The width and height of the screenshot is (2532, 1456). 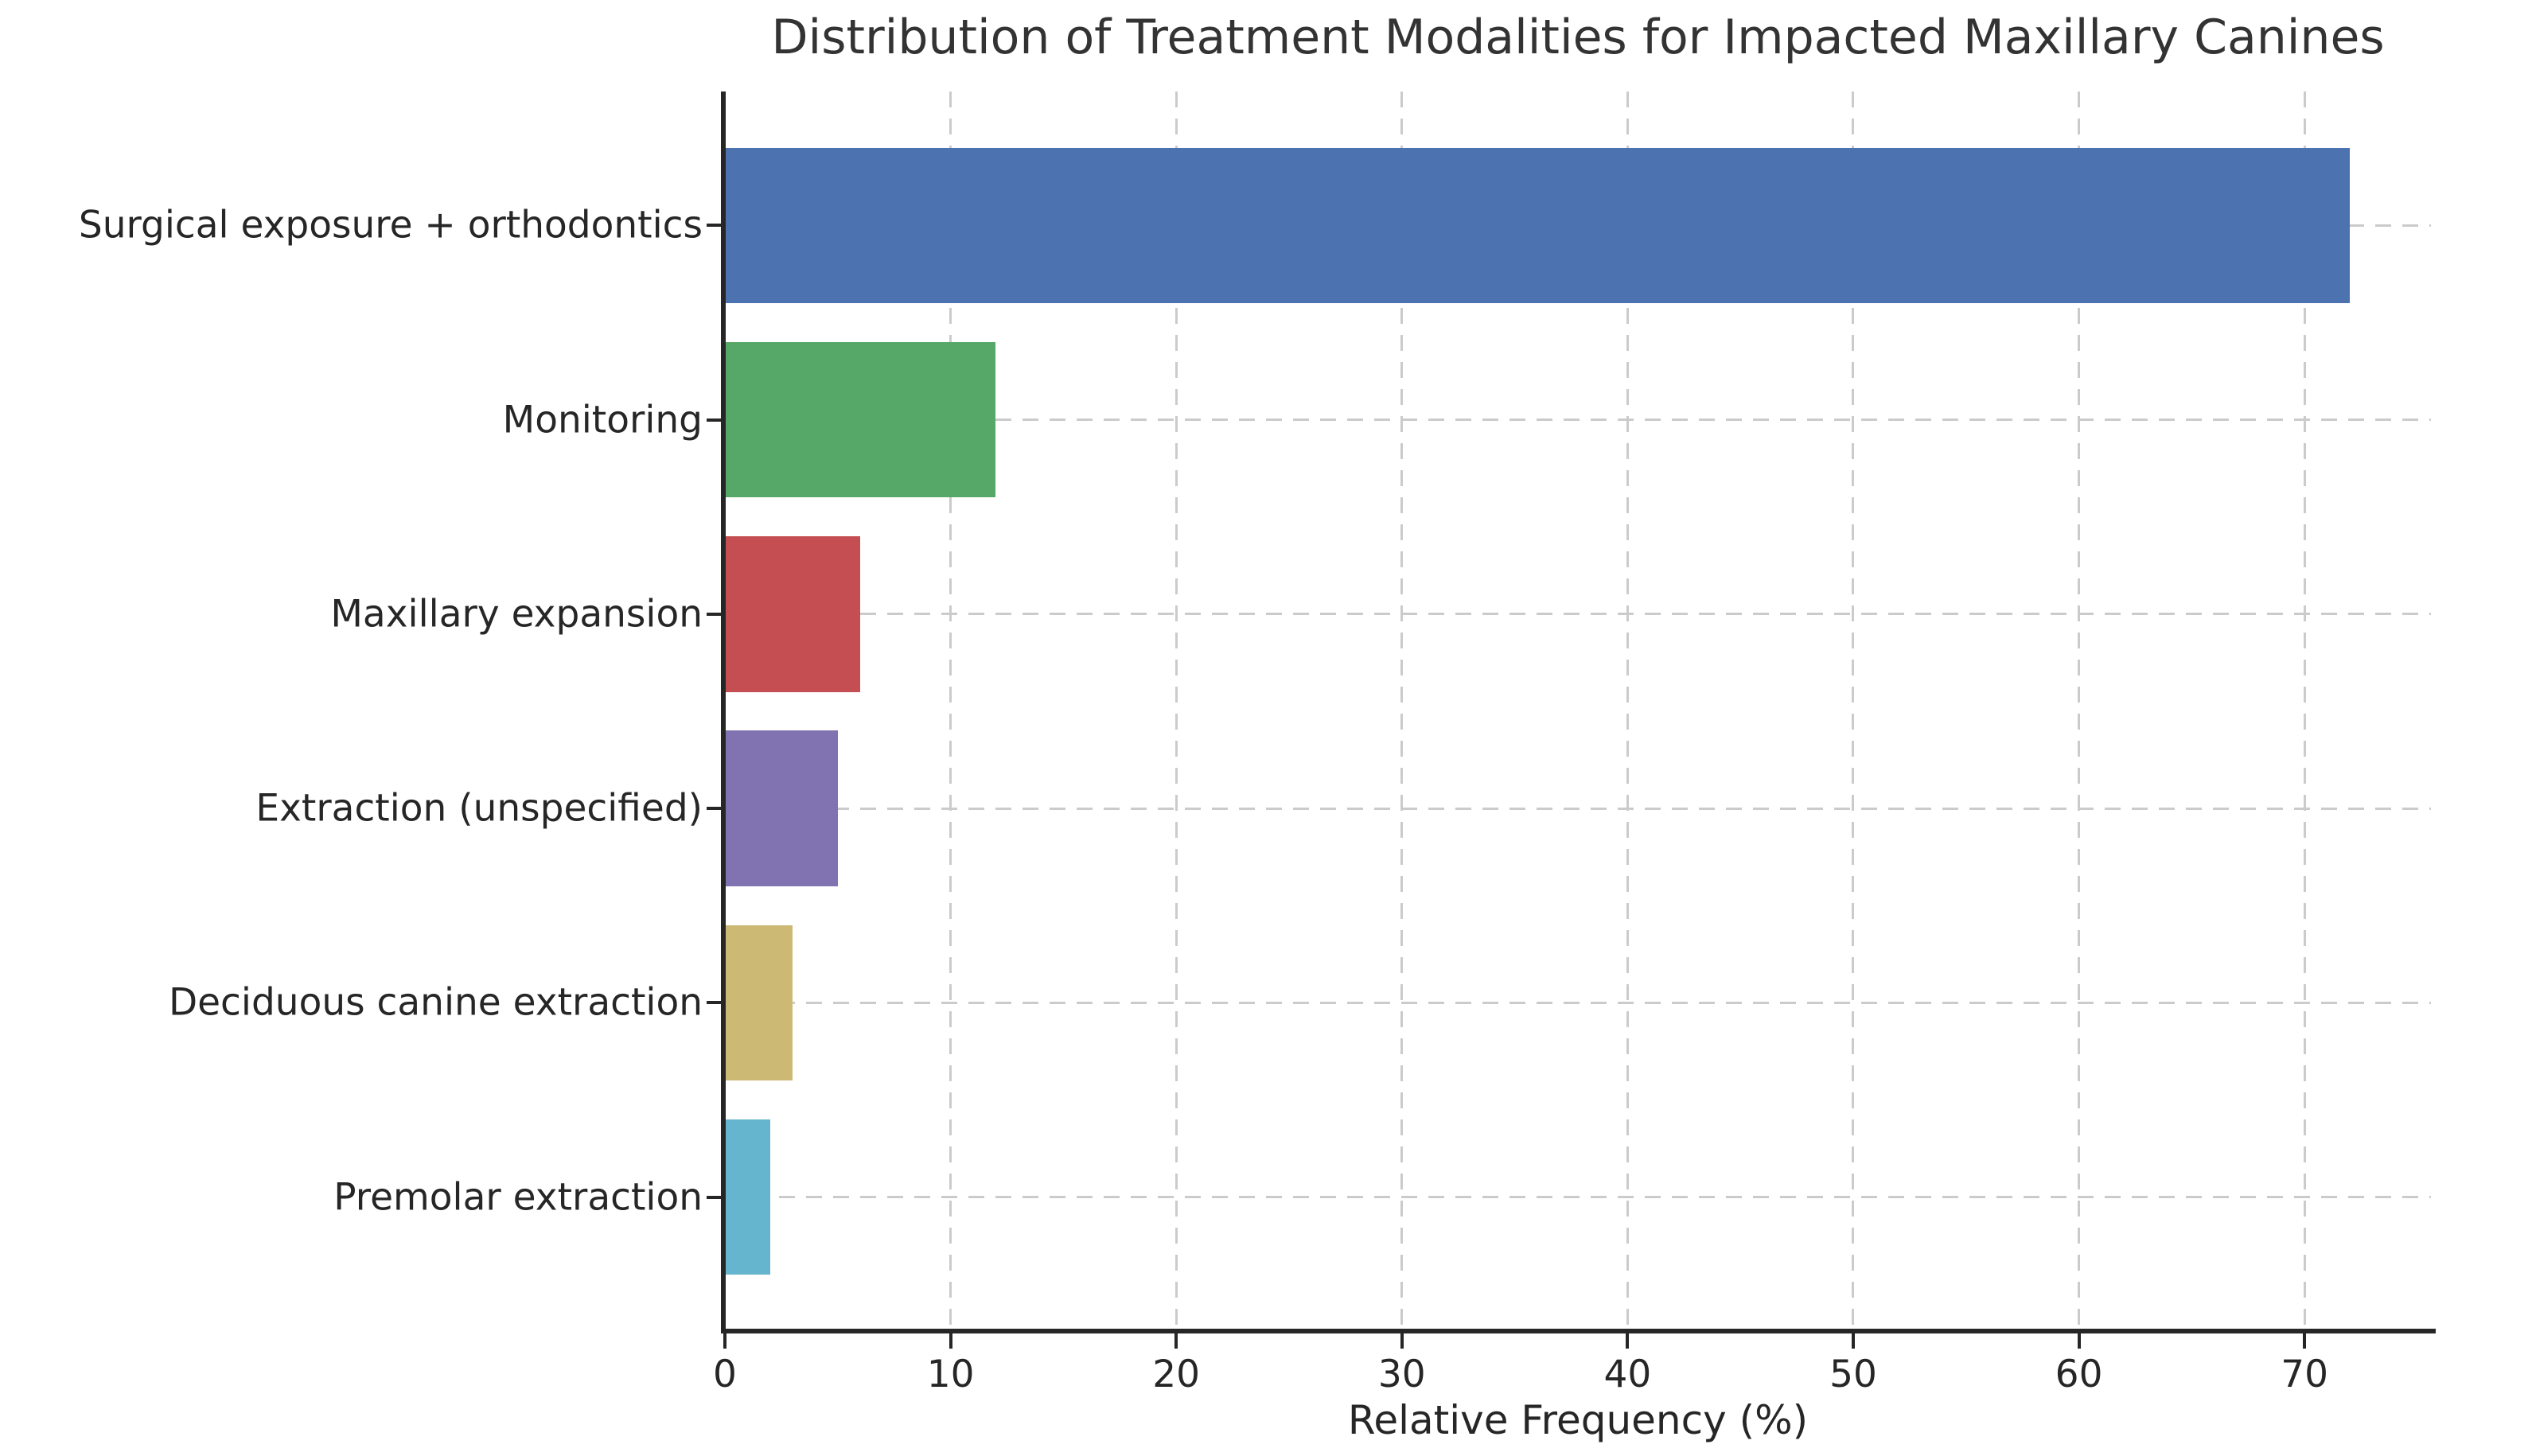 I want to click on category-label-0: Surgical exposure + orthodontics, so click(x=390, y=225).